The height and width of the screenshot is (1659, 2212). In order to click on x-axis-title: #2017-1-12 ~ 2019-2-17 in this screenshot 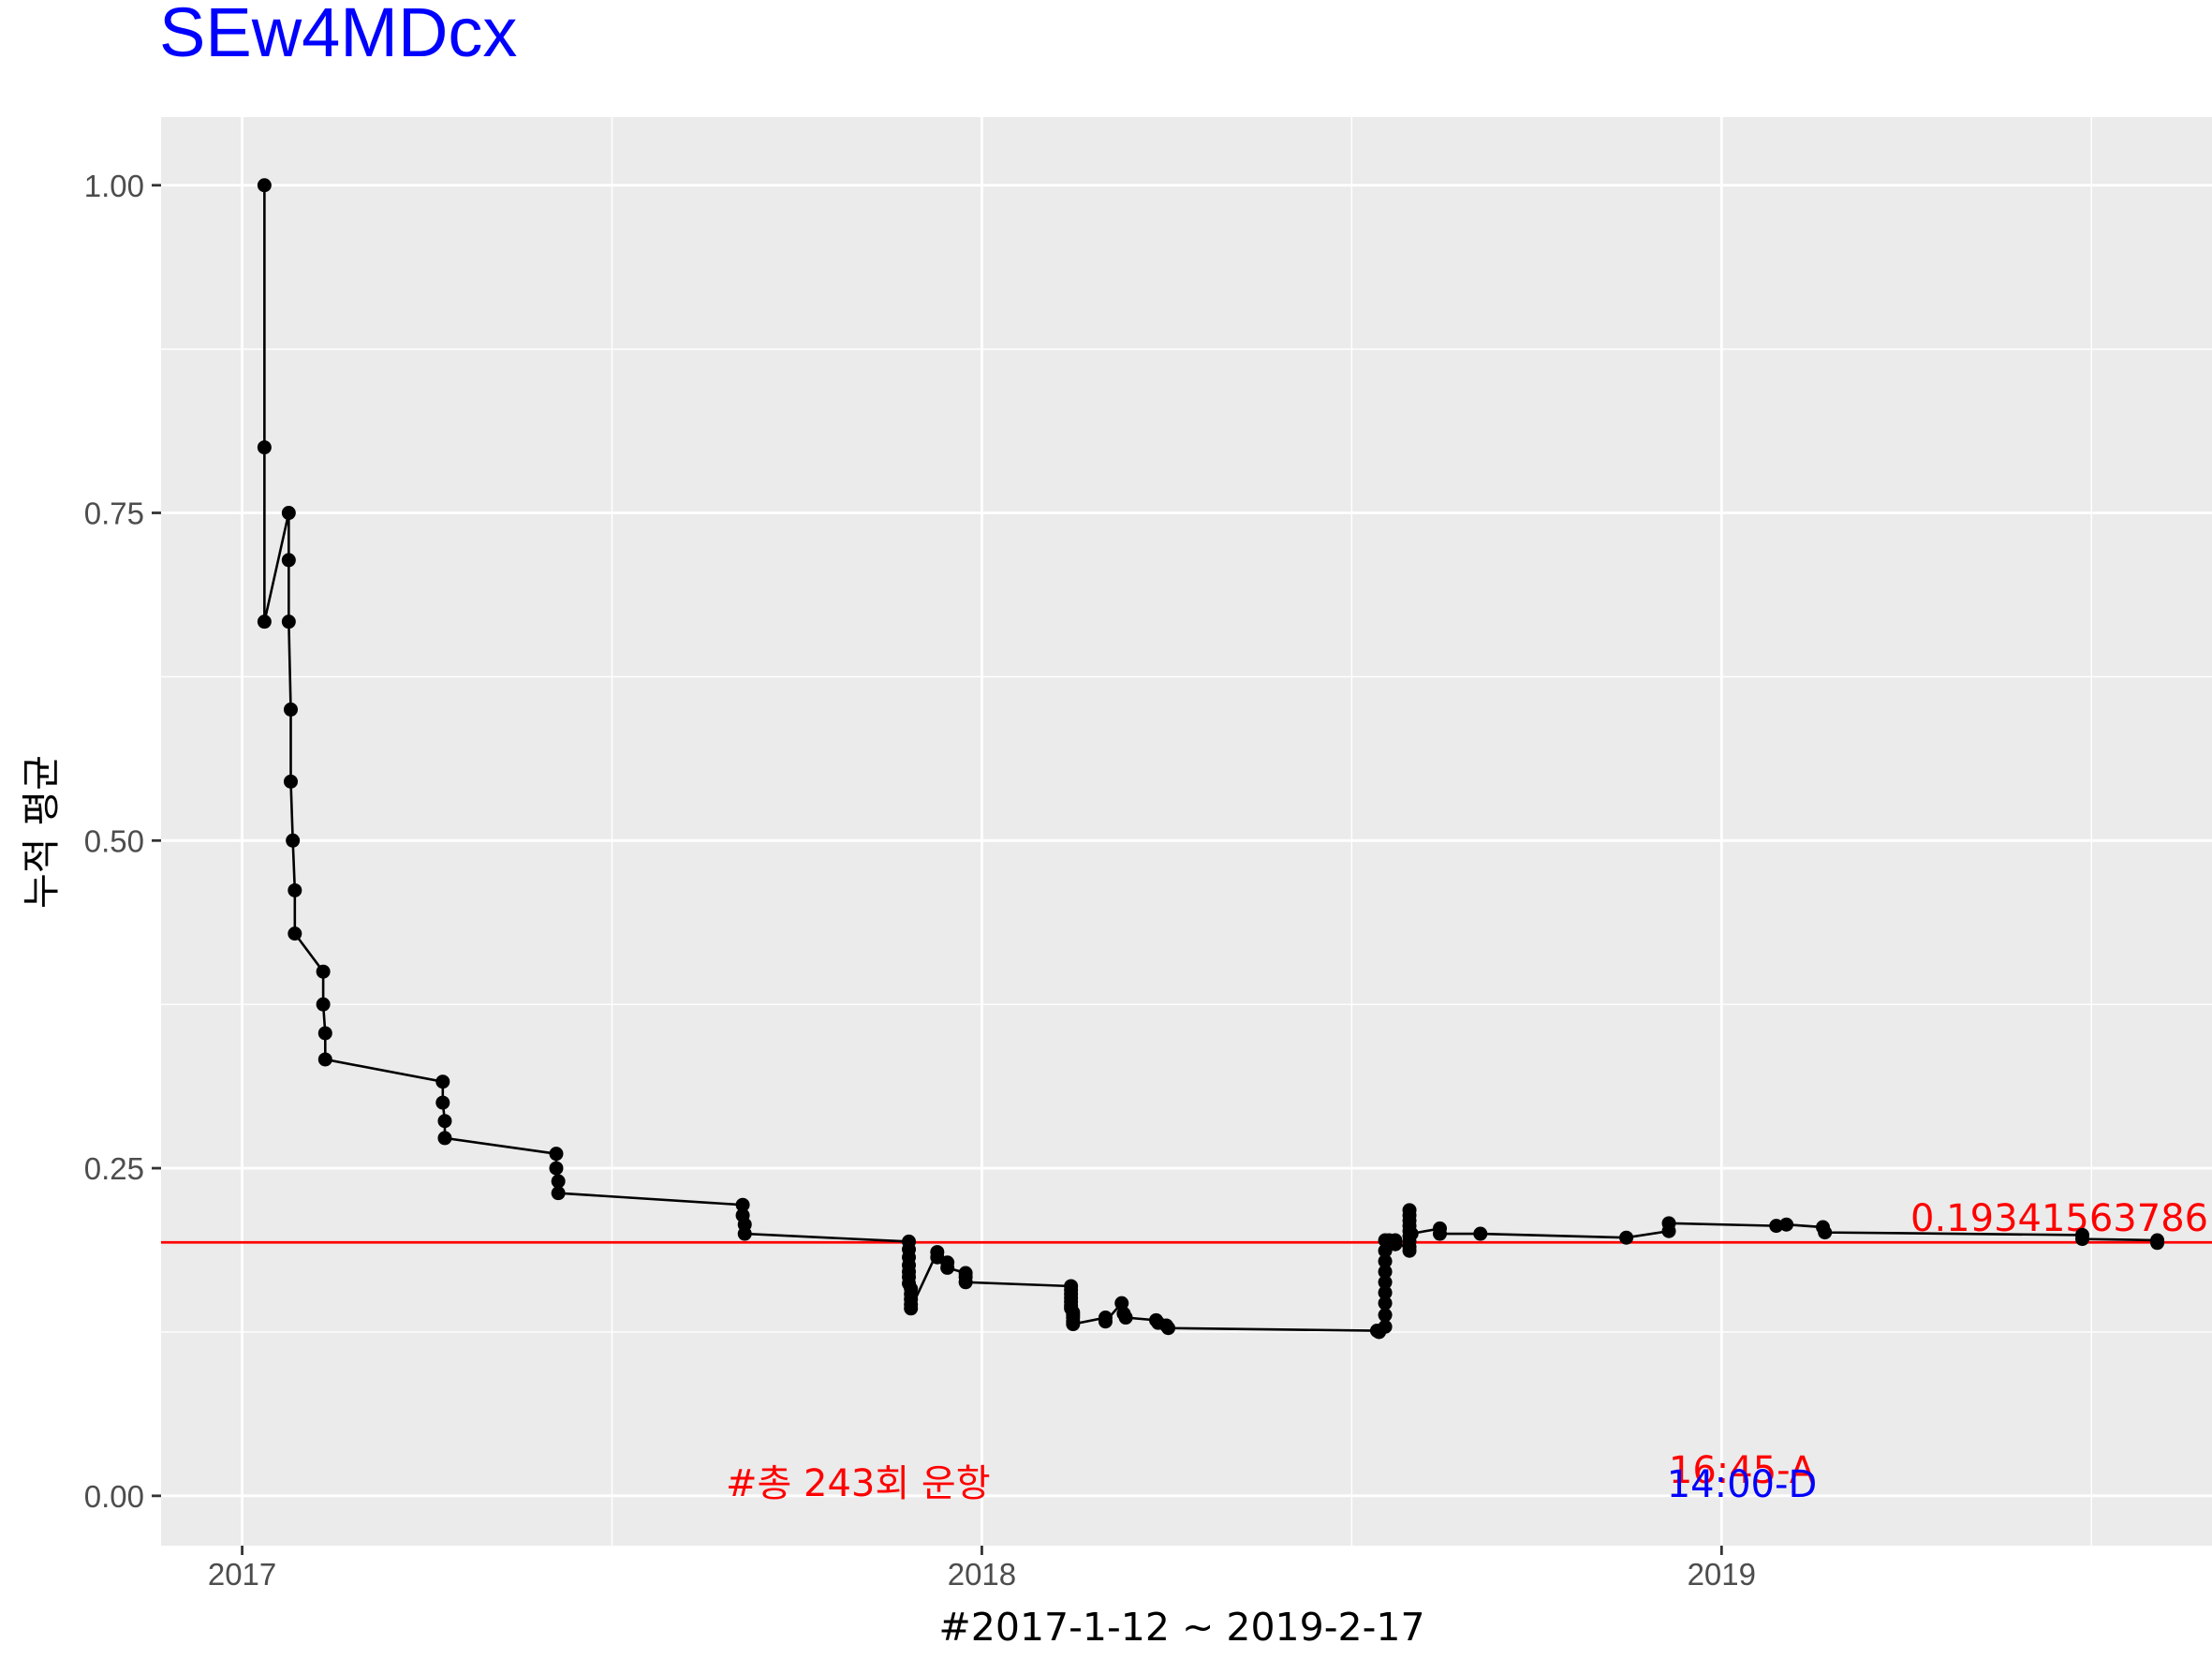, I will do `click(1181, 1627)`.